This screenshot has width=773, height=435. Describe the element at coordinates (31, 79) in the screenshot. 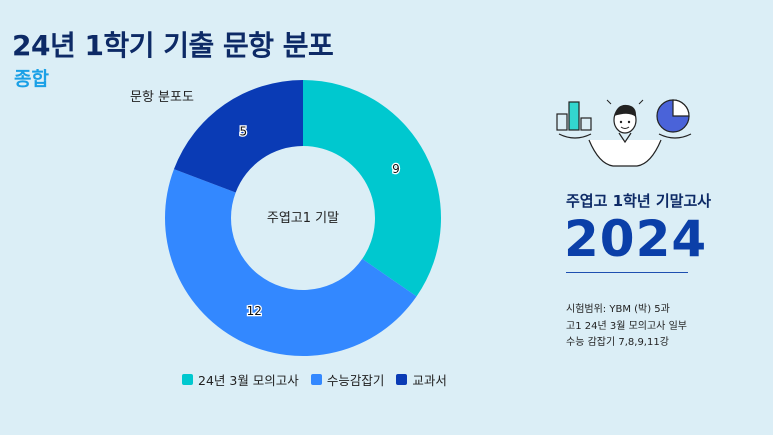

I see `page-subtitle: 종합` at that location.